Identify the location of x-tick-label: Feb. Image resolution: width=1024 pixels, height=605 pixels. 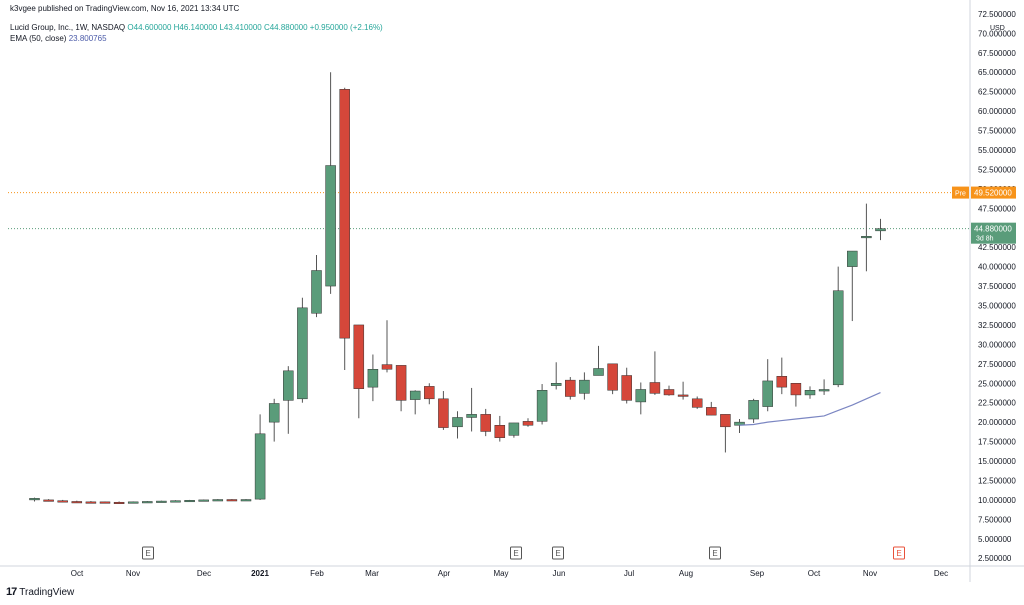
(317, 573).